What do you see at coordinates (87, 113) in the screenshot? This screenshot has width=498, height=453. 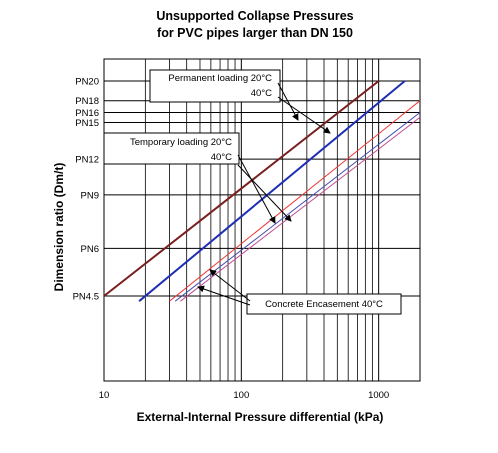 I see `y-tick-label: PN16` at bounding box center [87, 113].